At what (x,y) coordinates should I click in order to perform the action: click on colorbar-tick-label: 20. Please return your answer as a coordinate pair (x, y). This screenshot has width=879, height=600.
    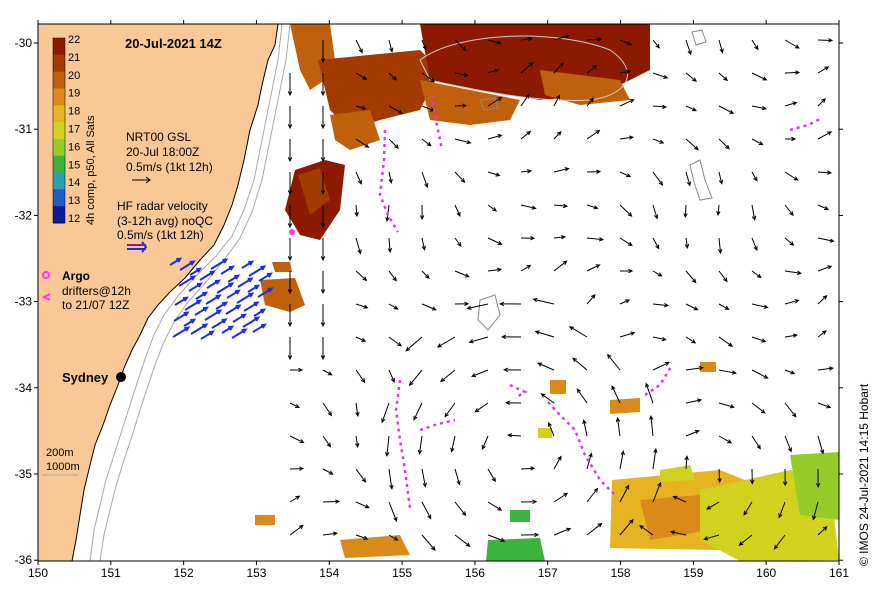
    Looking at the image, I should click on (74, 76).